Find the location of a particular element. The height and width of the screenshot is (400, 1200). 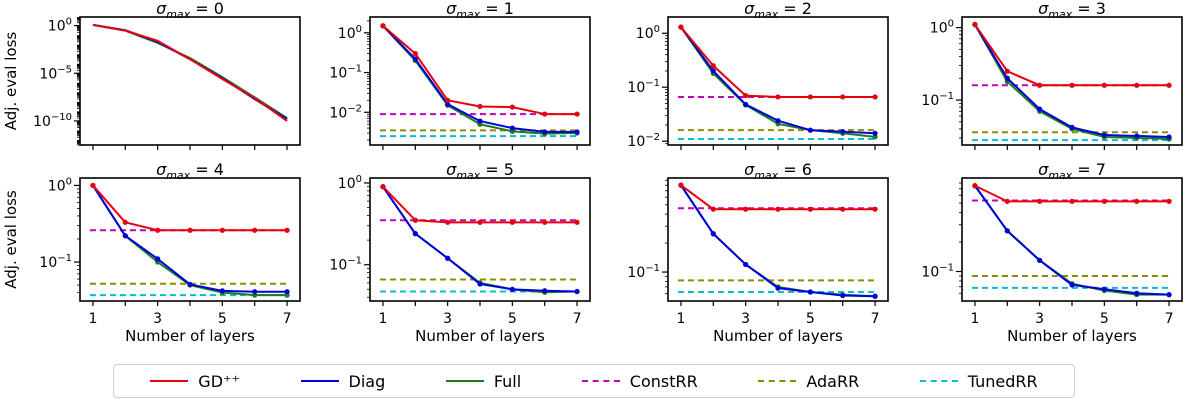

legend-item-tunedrr: TunedRR is located at coordinates (978, 381).